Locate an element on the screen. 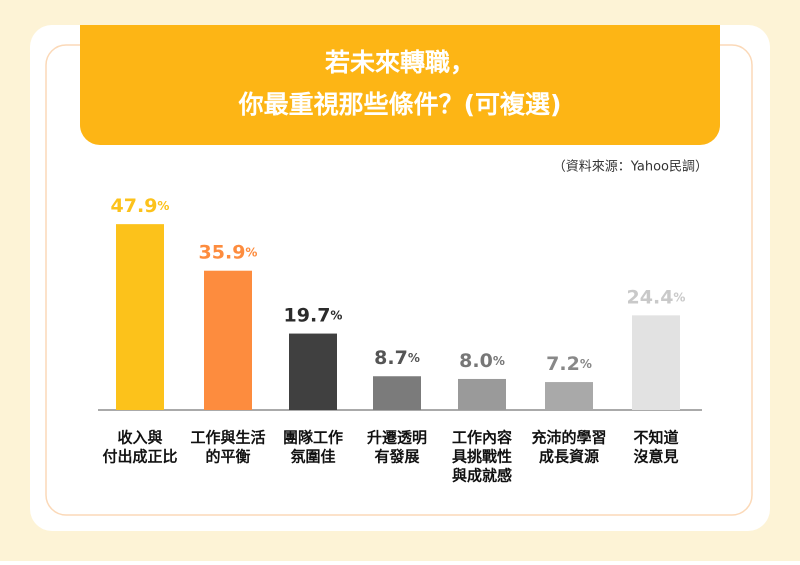 This screenshot has width=800, height=565. category-label: 成長資源 is located at coordinates (569, 457).